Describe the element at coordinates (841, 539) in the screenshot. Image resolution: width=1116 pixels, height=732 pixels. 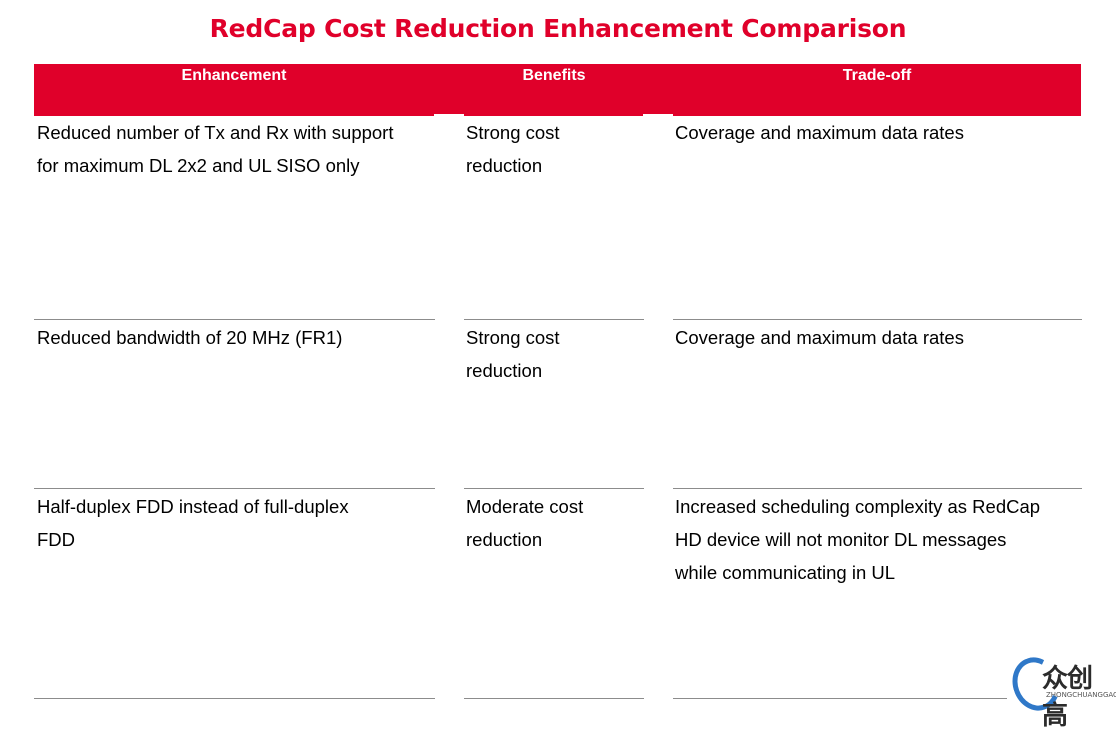
I see `cell-line: HD device will not monitor DL messages` at that location.